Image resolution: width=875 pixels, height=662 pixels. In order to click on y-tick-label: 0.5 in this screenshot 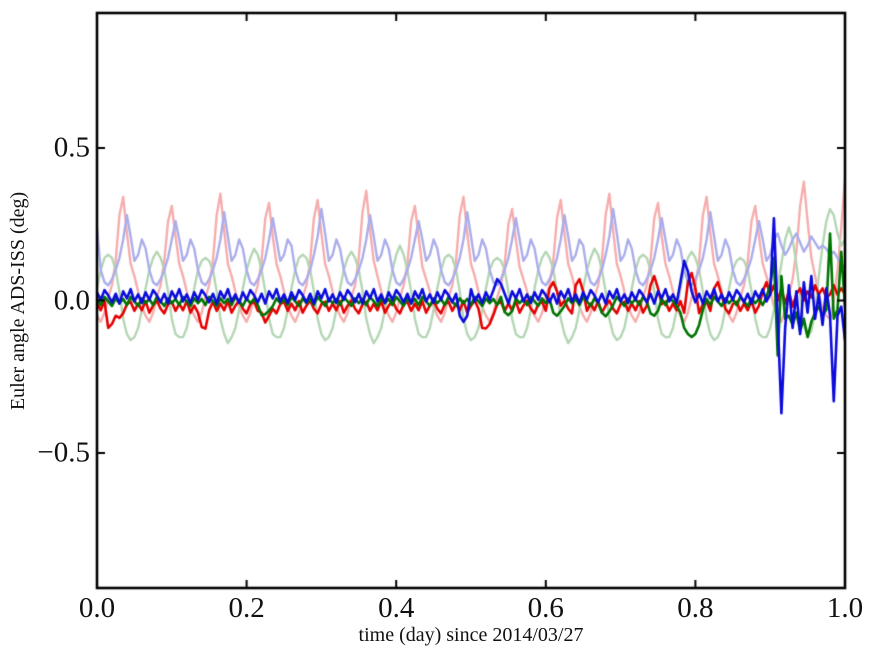, I will do `click(71, 147)`.